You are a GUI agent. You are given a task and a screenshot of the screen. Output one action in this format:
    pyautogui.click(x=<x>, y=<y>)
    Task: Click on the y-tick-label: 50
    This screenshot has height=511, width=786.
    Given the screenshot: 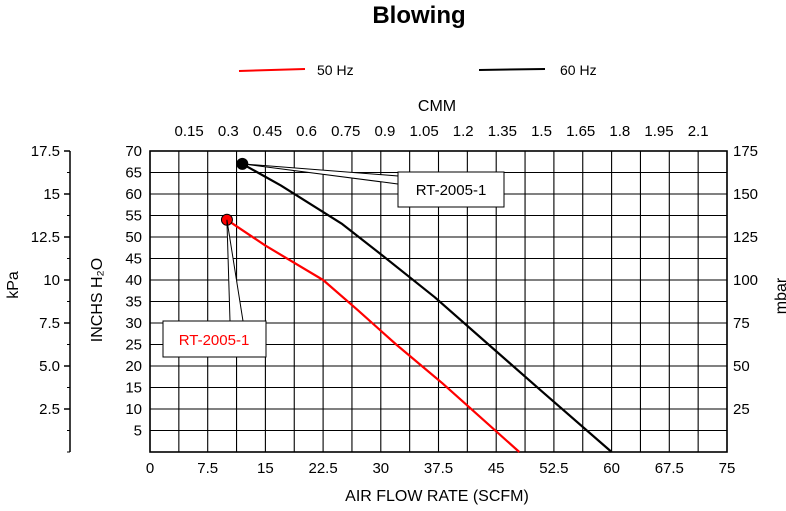 What is the action you would take?
    pyautogui.click(x=133, y=237)
    